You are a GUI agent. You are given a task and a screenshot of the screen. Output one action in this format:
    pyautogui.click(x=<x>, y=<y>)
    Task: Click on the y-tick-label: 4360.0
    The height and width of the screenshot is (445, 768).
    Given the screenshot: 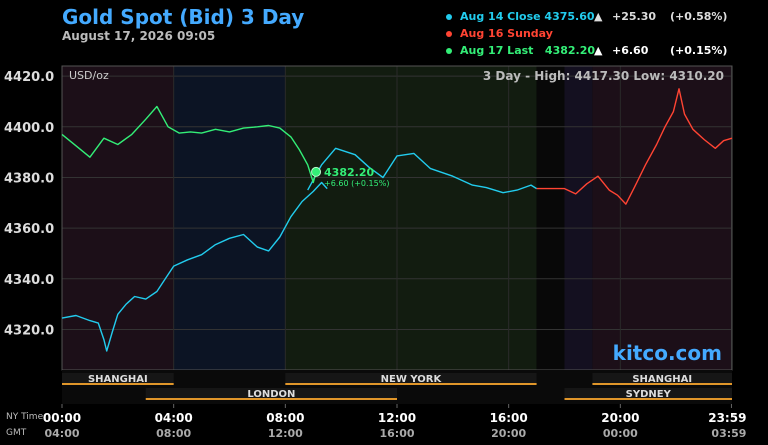 What is the action you would take?
    pyautogui.click(x=29, y=229)
    